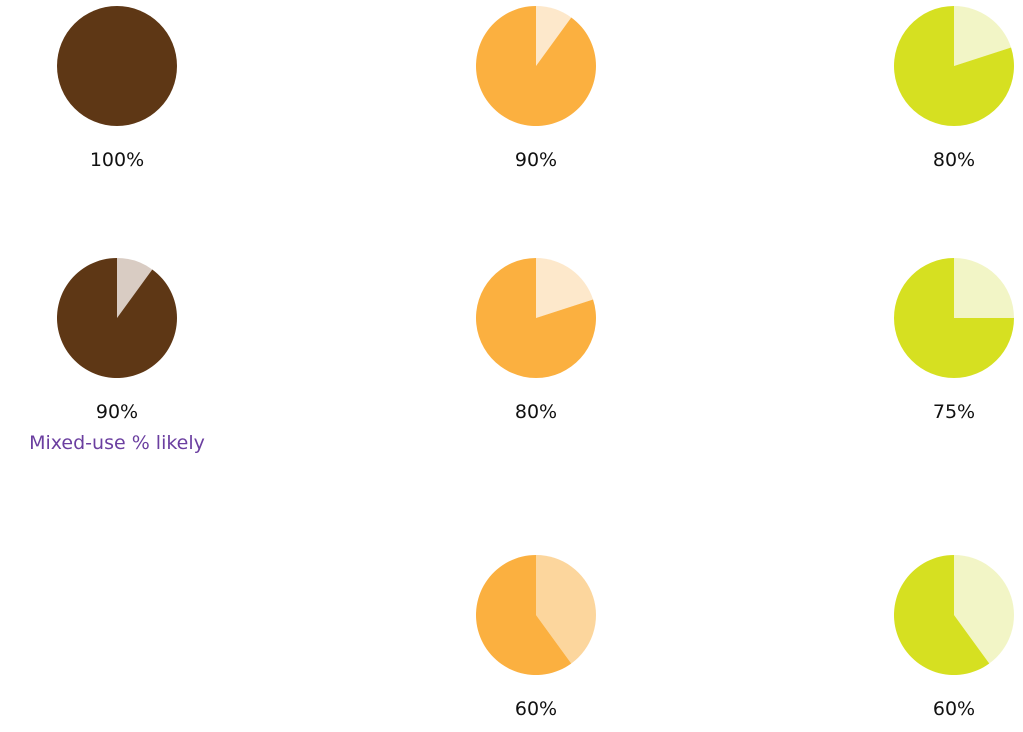 The height and width of the screenshot is (732, 1023). I want to click on pie-lime-60: 60%, so click(954, 637).